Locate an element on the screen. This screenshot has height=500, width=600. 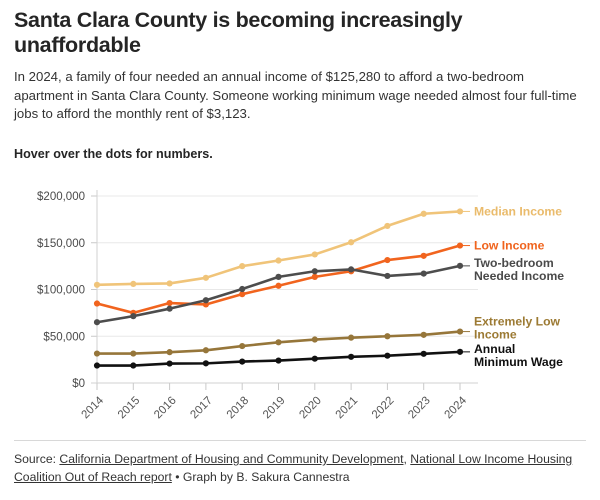
series-label-line2: Minimum Wage is located at coordinates (518, 362).